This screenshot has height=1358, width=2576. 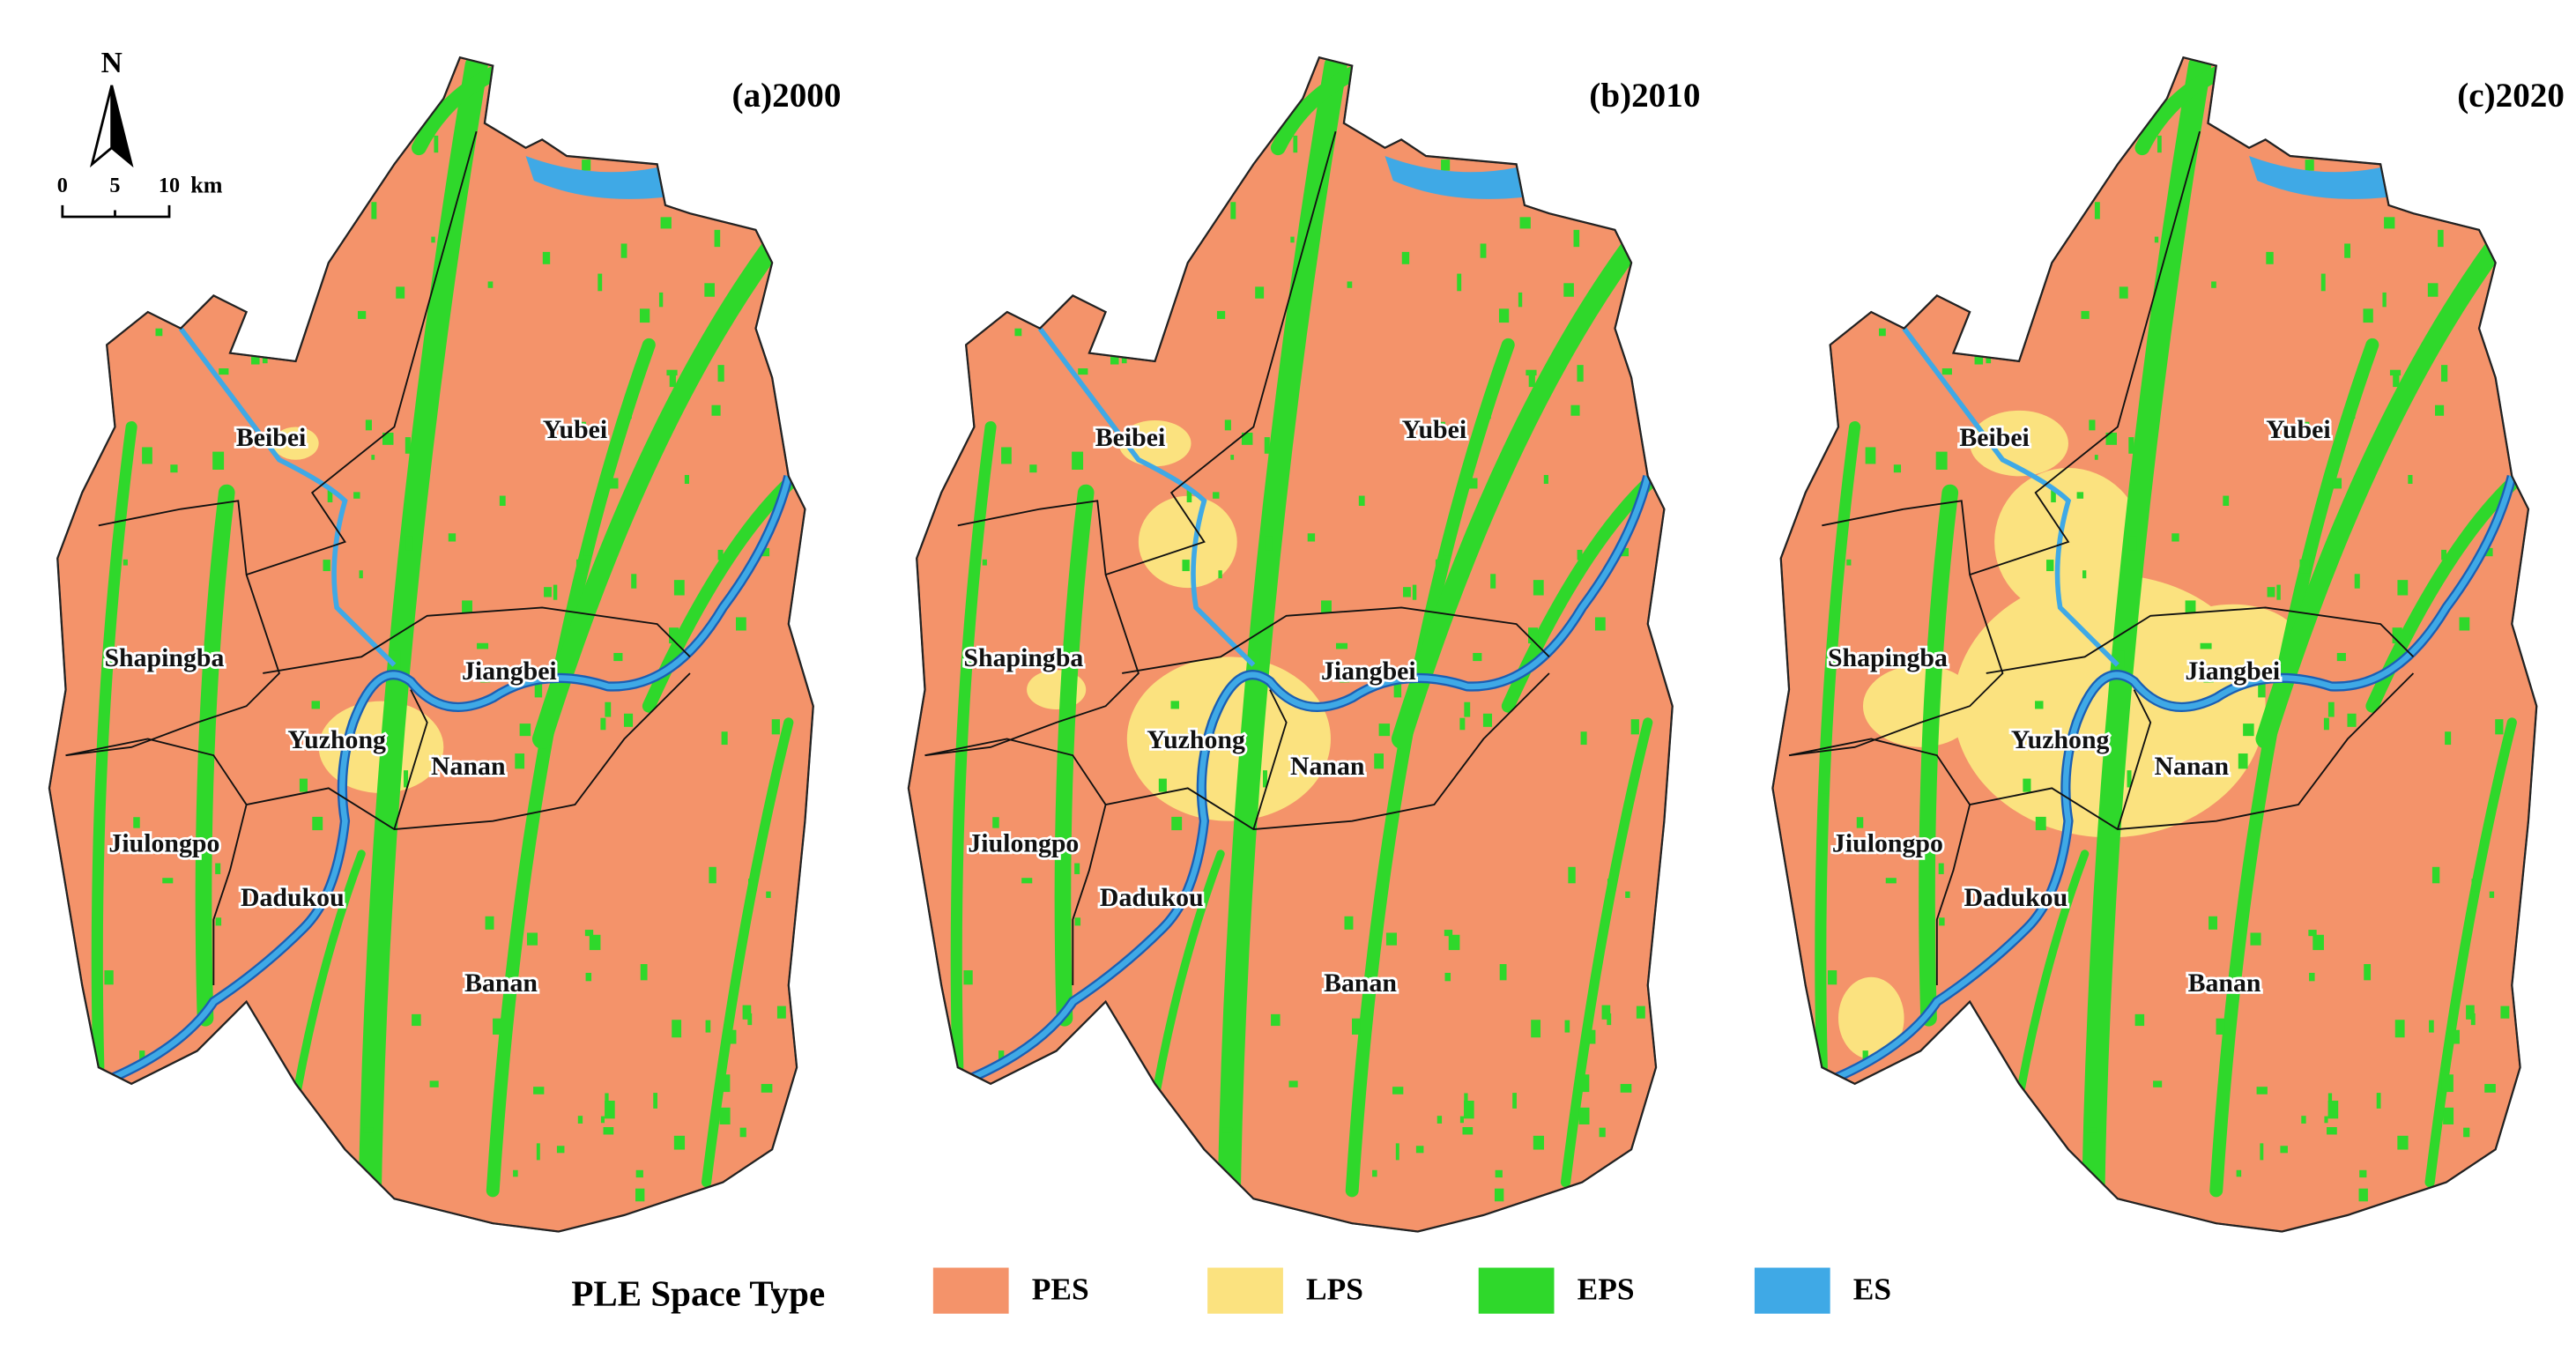 What do you see at coordinates (2192, 766) in the screenshot?
I see `district-label: Nanan` at bounding box center [2192, 766].